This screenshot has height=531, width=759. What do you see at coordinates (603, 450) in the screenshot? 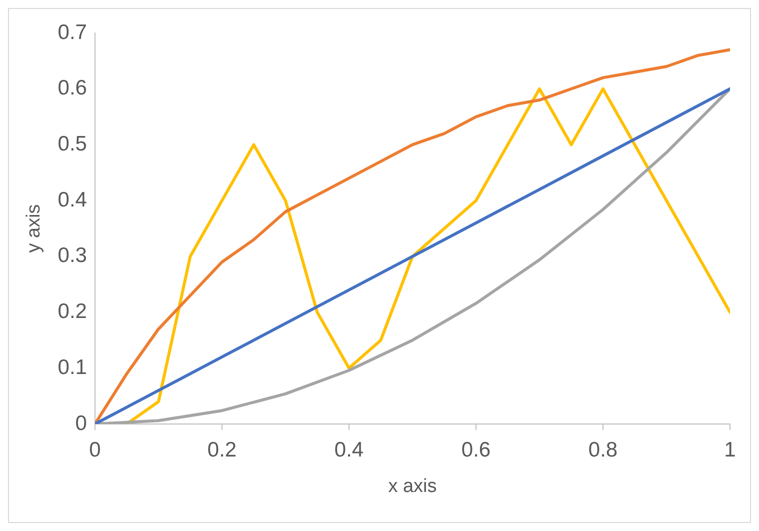
I see `x-tick-label: 0.8` at bounding box center [603, 450].